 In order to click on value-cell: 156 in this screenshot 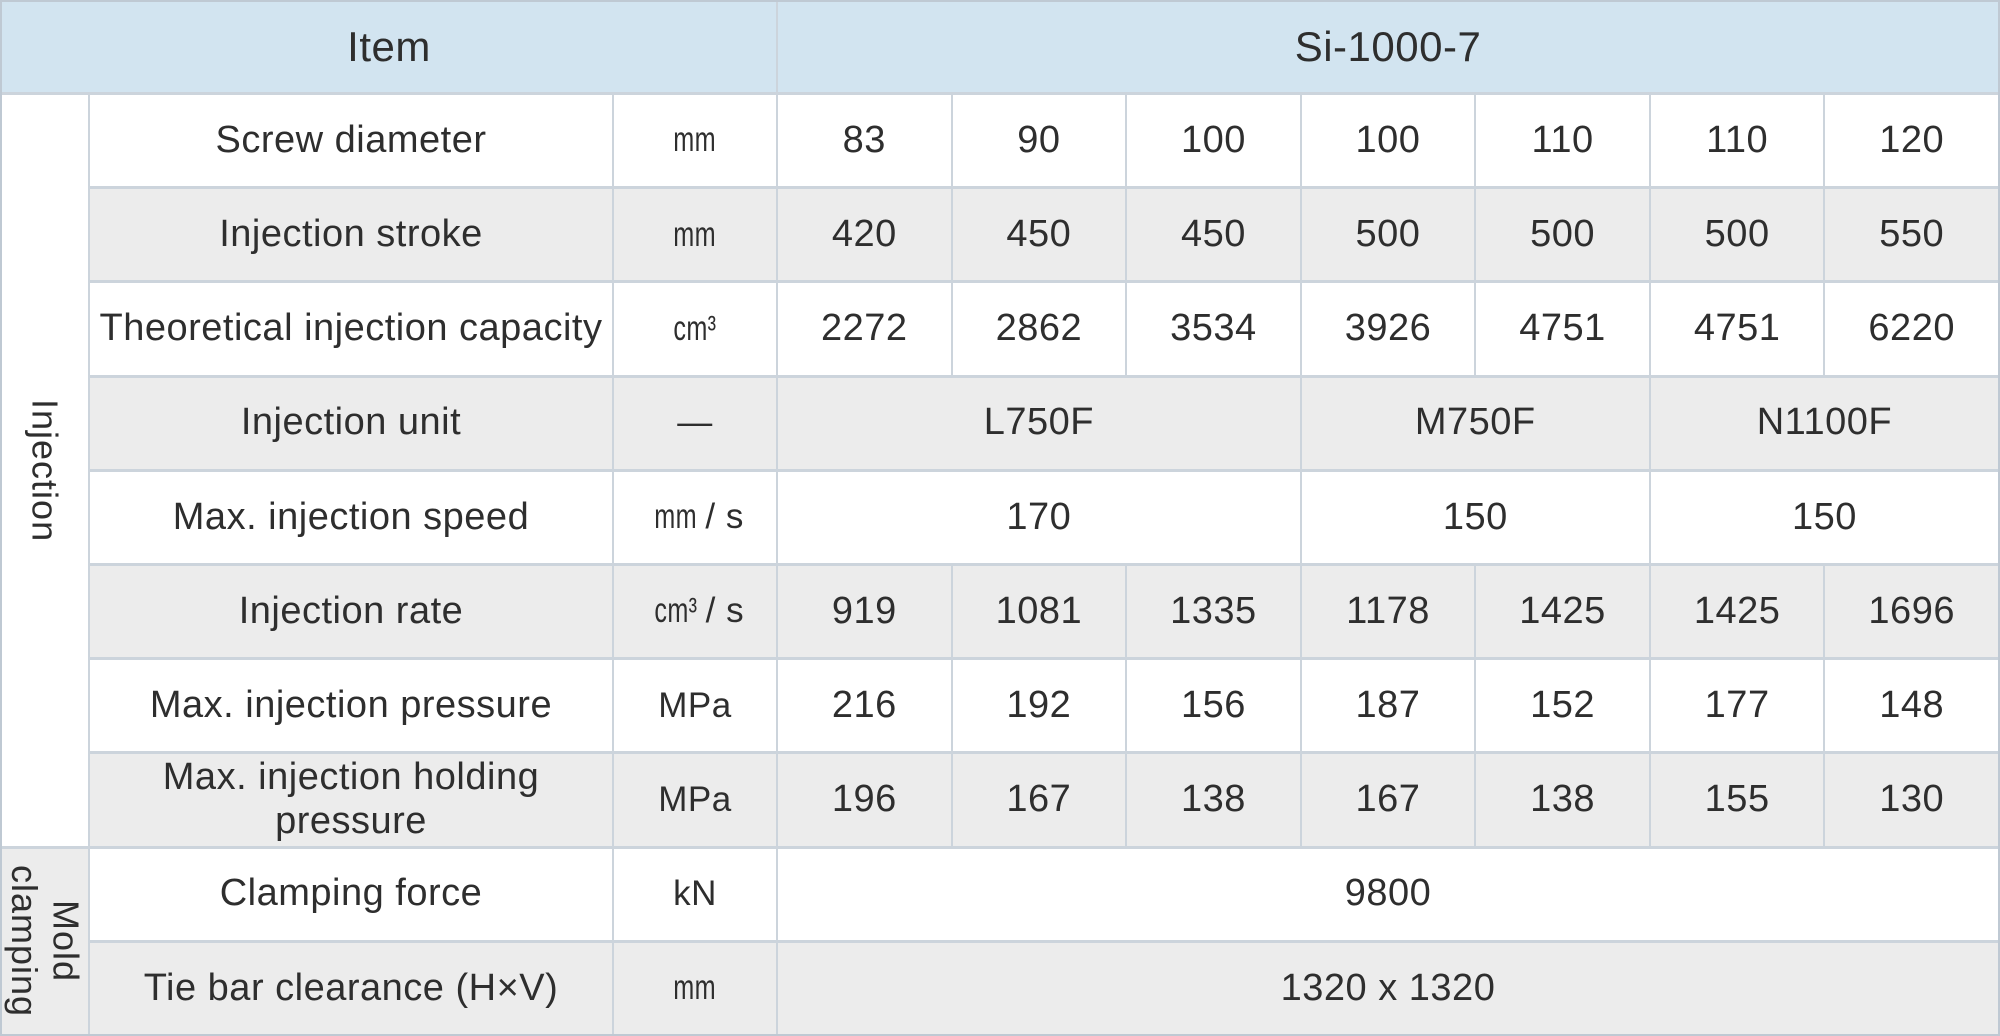, I will do `click(1213, 706)`.